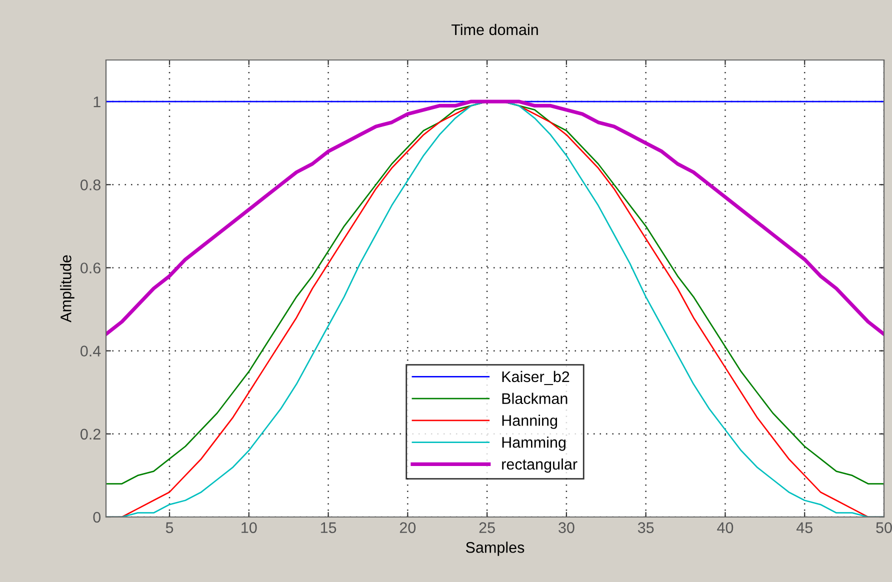 The height and width of the screenshot is (582, 892). Describe the element at coordinates (90, 351) in the screenshot. I see `y-tick-label: 0.4` at that location.